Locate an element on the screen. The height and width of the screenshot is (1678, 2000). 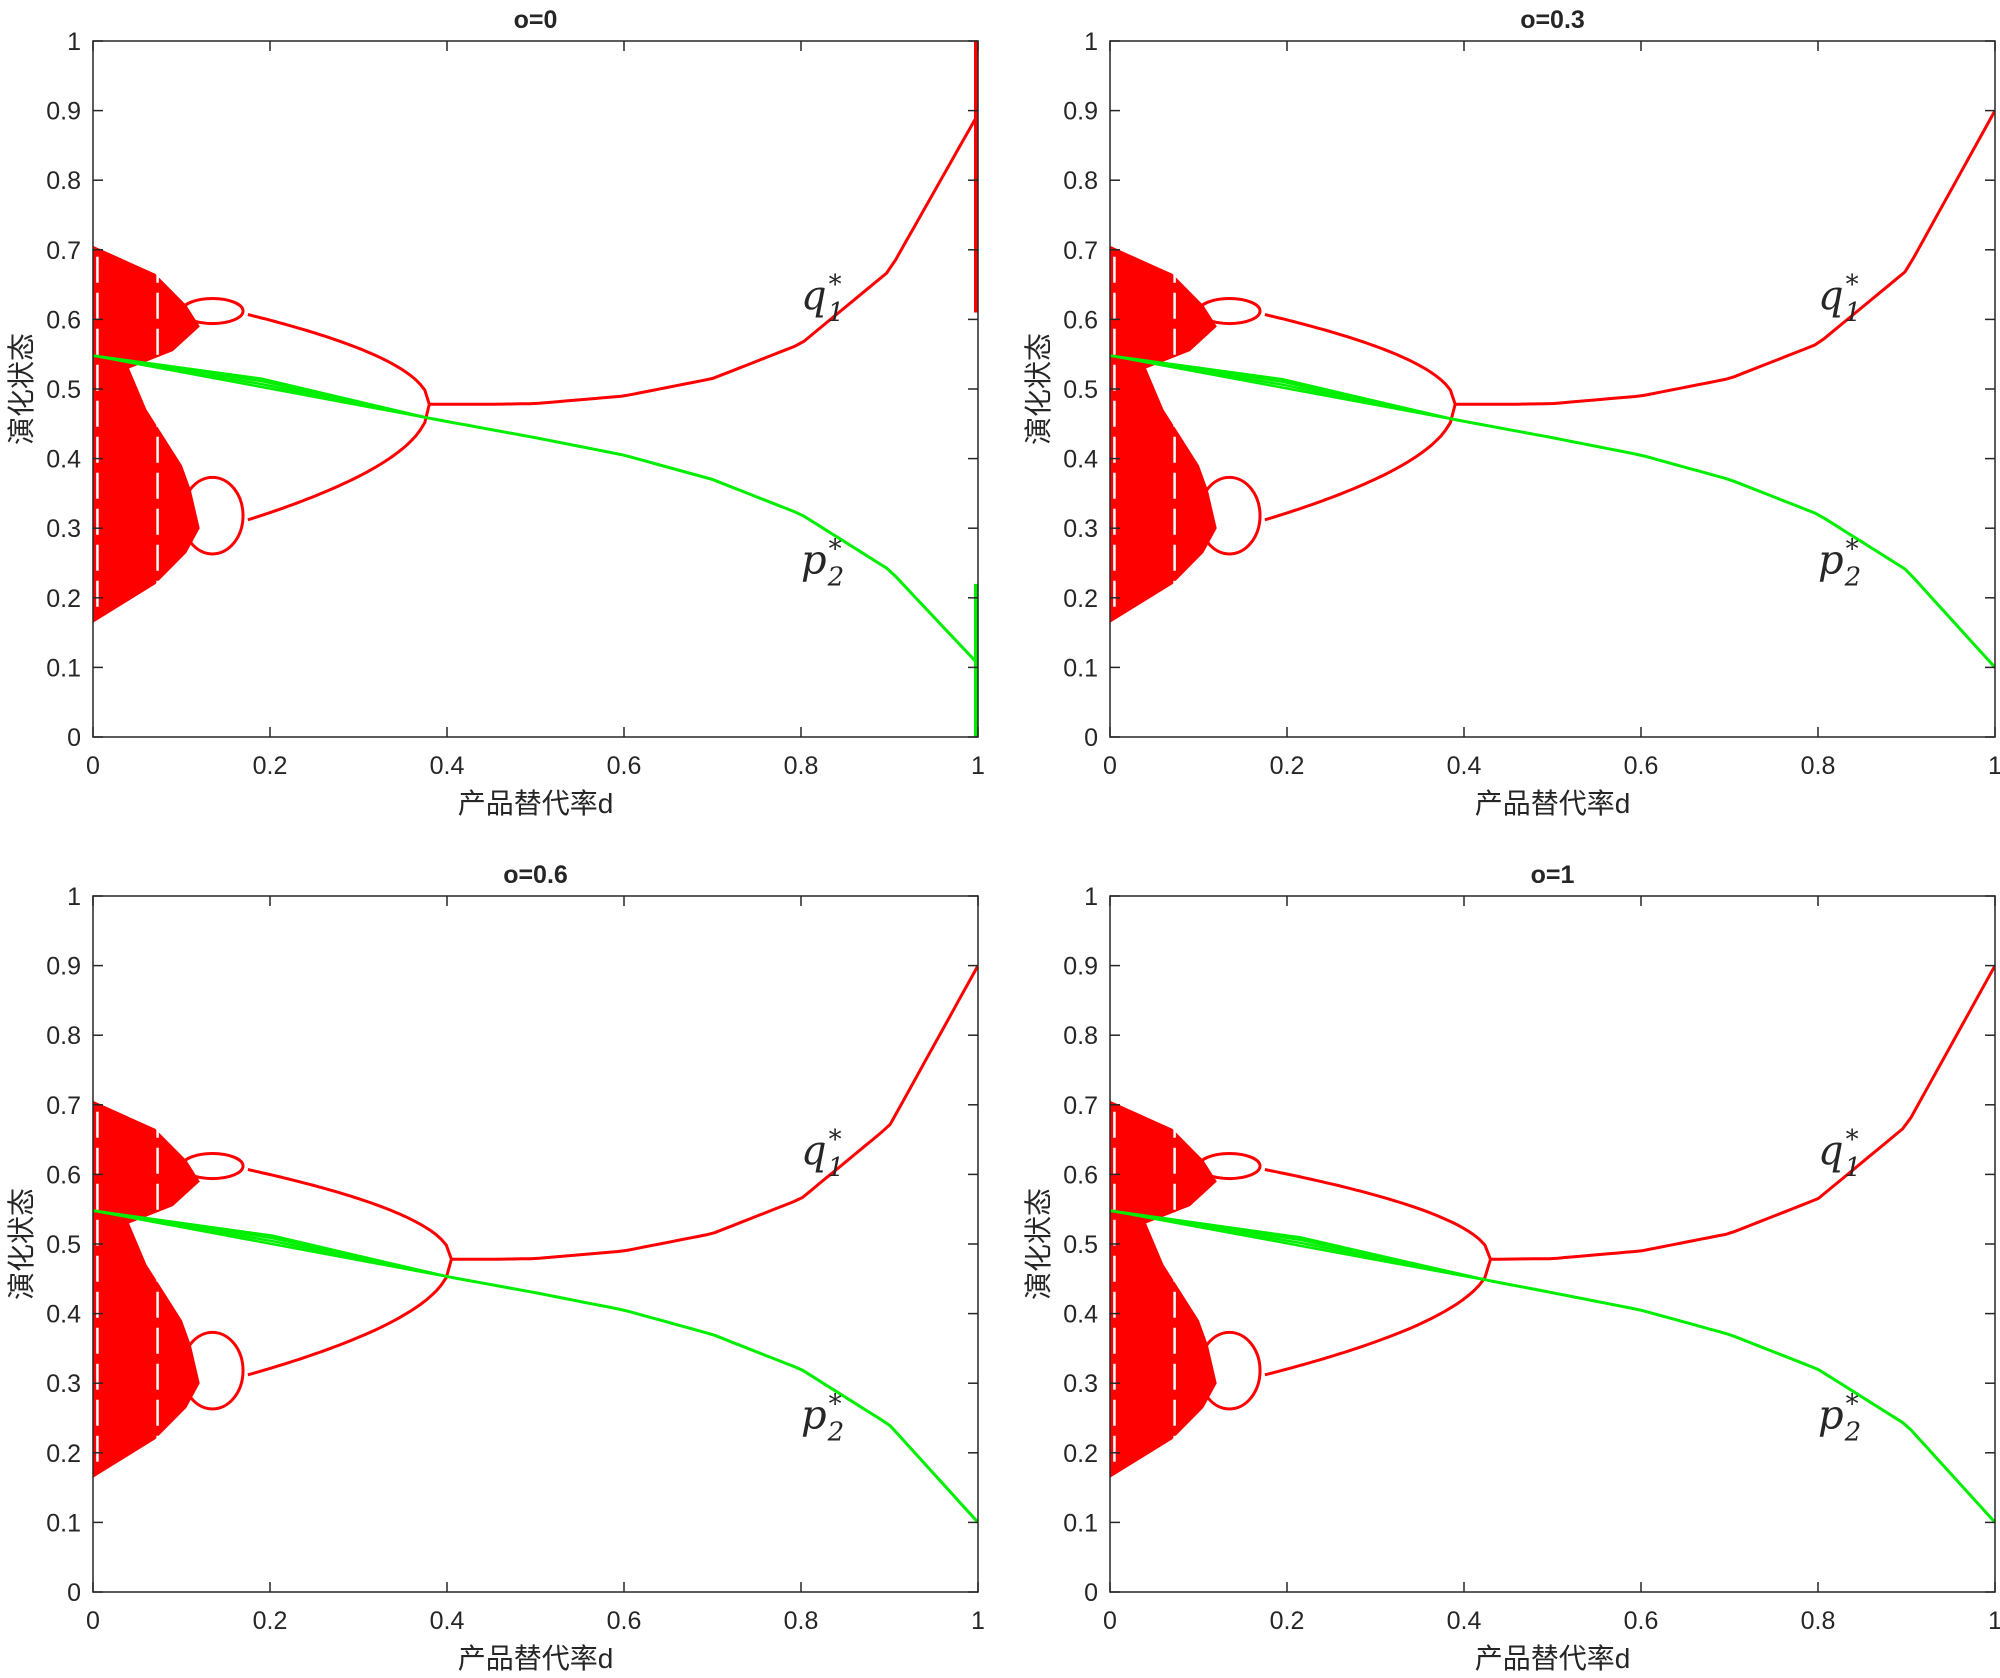
y-tick-label: 0.7 is located at coordinates (63, 1106).